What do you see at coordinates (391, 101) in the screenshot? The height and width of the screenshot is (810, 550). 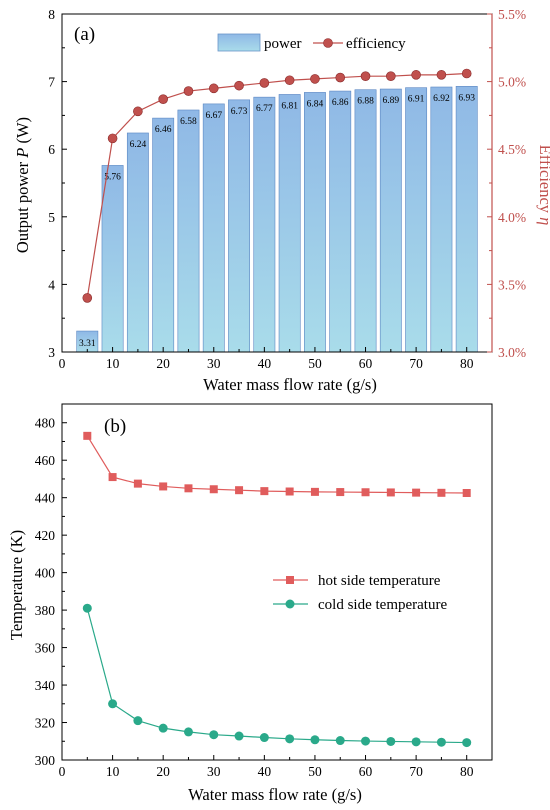 I see `power-bar-value-label: 6.89` at bounding box center [391, 101].